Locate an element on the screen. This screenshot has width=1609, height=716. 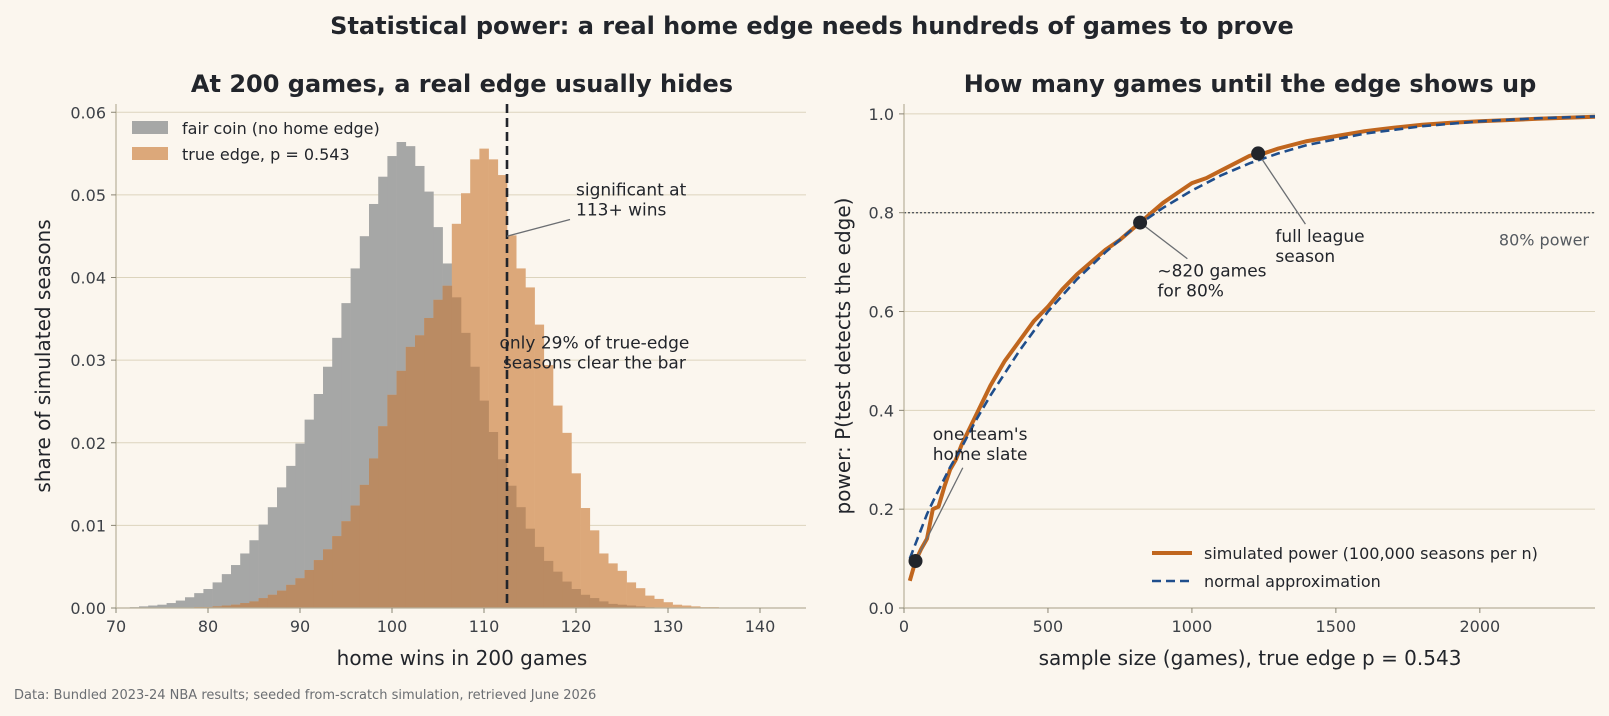
histogram-xlabel: home wins in 200 games is located at coordinates (462, 658).